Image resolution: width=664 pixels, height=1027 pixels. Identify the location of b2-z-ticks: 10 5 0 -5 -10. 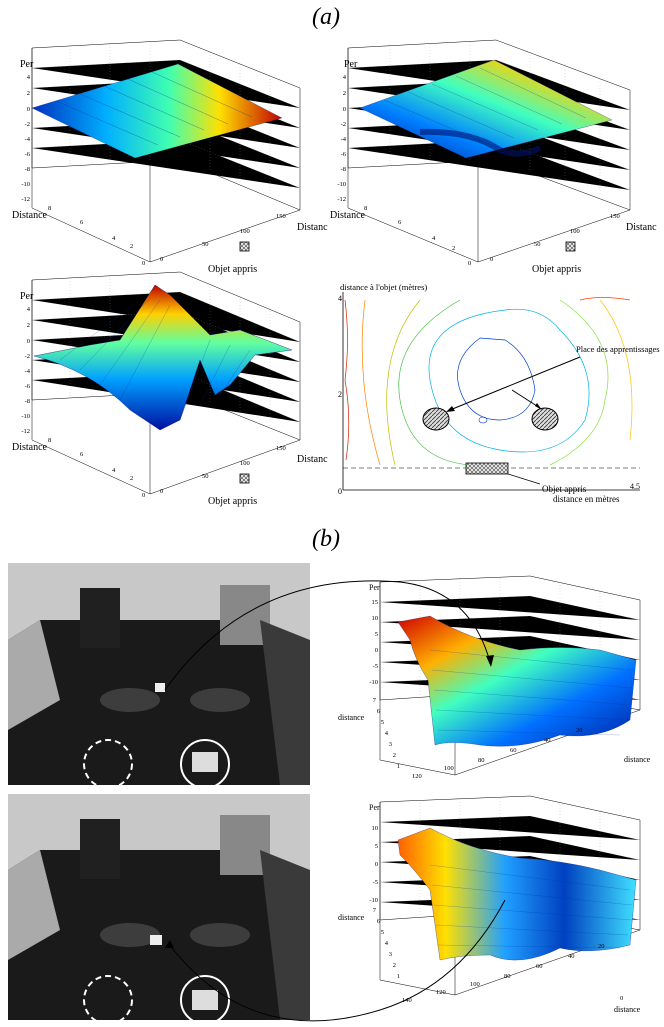
(373, 864).